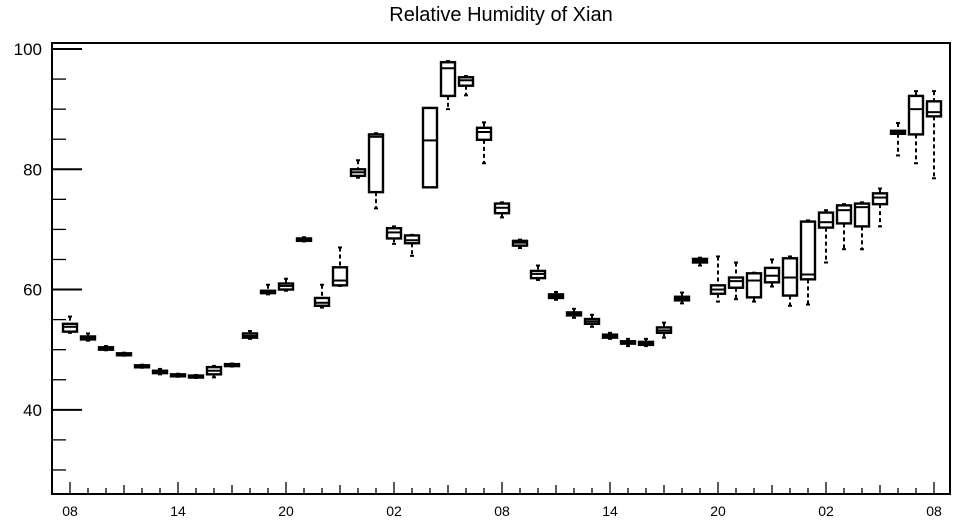 The height and width of the screenshot is (523, 957). What do you see at coordinates (32, 290) in the screenshot?
I see `y-tick-label: 60` at bounding box center [32, 290].